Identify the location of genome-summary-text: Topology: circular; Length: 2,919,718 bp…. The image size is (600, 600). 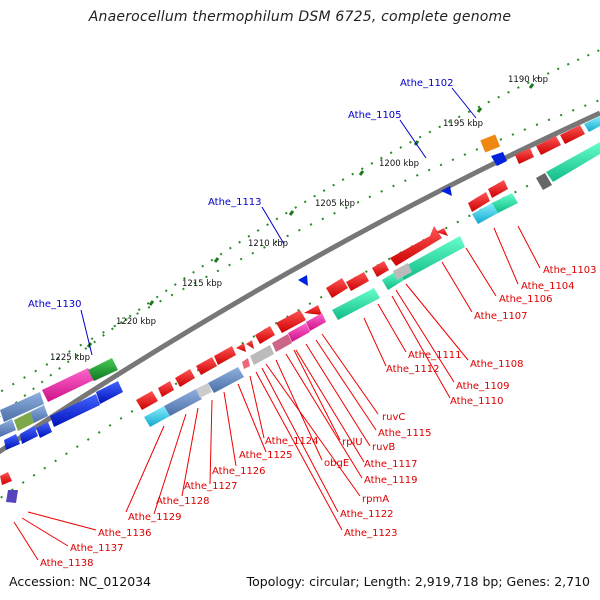
(418, 581).